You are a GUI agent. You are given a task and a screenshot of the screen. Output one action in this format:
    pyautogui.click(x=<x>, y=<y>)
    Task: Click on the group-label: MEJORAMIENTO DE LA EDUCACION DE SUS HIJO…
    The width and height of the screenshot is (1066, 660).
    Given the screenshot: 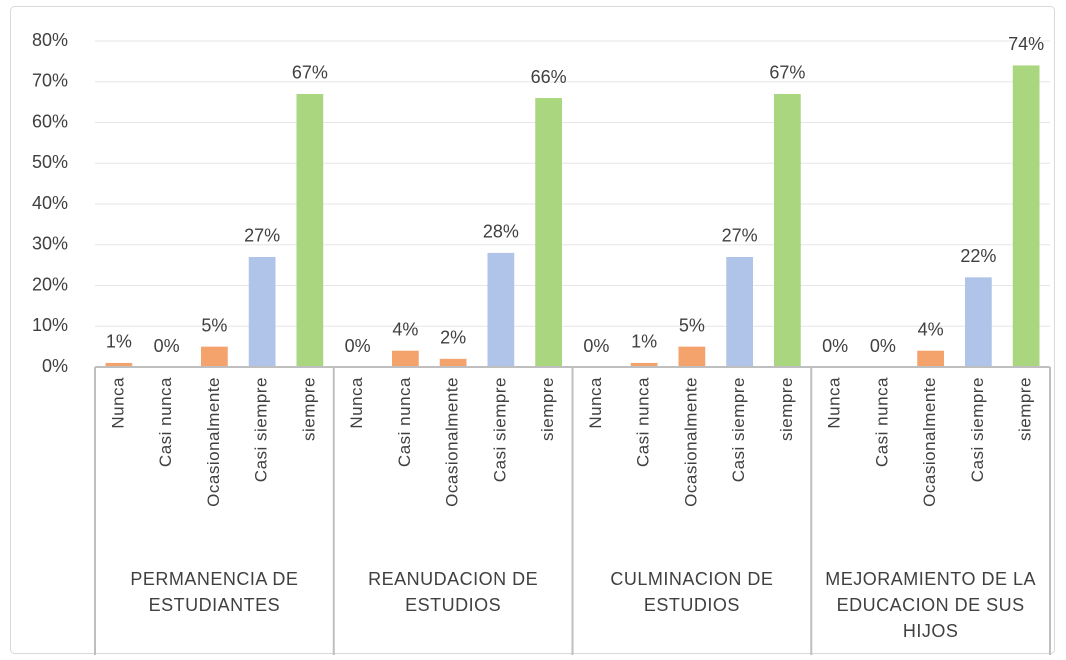 What is the action you would take?
    pyautogui.click(x=930, y=605)
    